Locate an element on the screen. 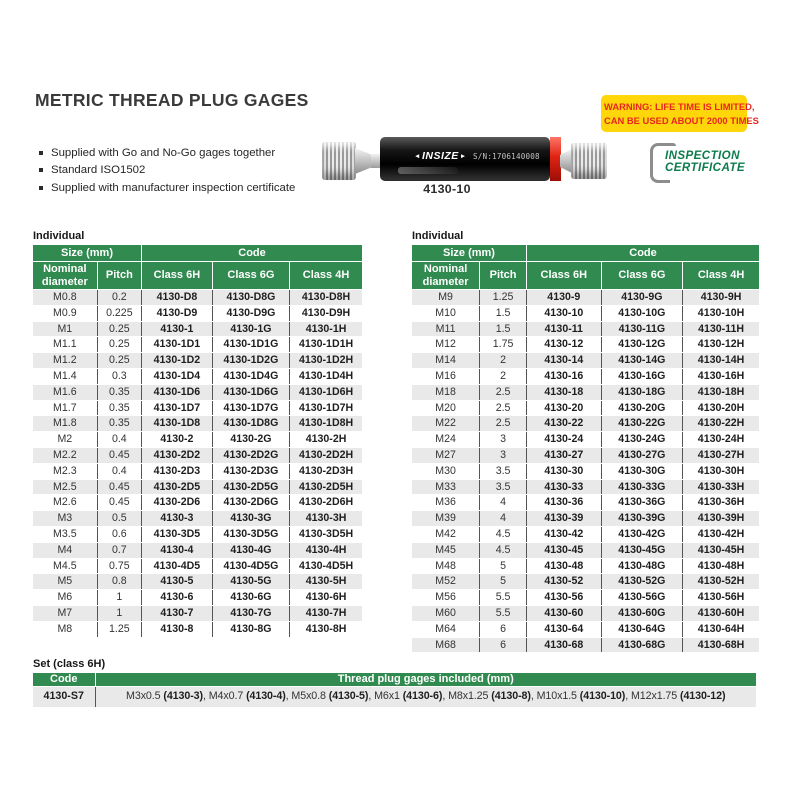 The width and height of the screenshot is (800, 800). col-header-nominal-diameter: Nominal diameter is located at coordinates (446, 275).